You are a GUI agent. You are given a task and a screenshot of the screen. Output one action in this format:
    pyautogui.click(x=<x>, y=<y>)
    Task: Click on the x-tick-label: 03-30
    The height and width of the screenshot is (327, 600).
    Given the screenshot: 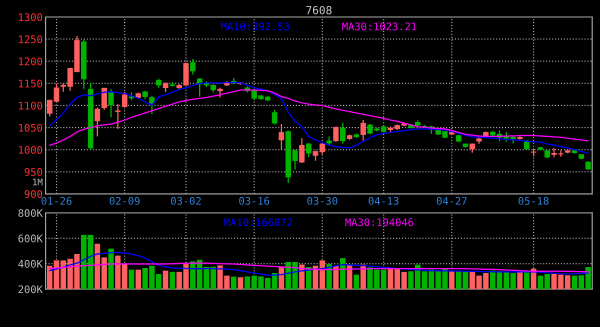 What is the action you would take?
    pyautogui.click(x=322, y=200)
    